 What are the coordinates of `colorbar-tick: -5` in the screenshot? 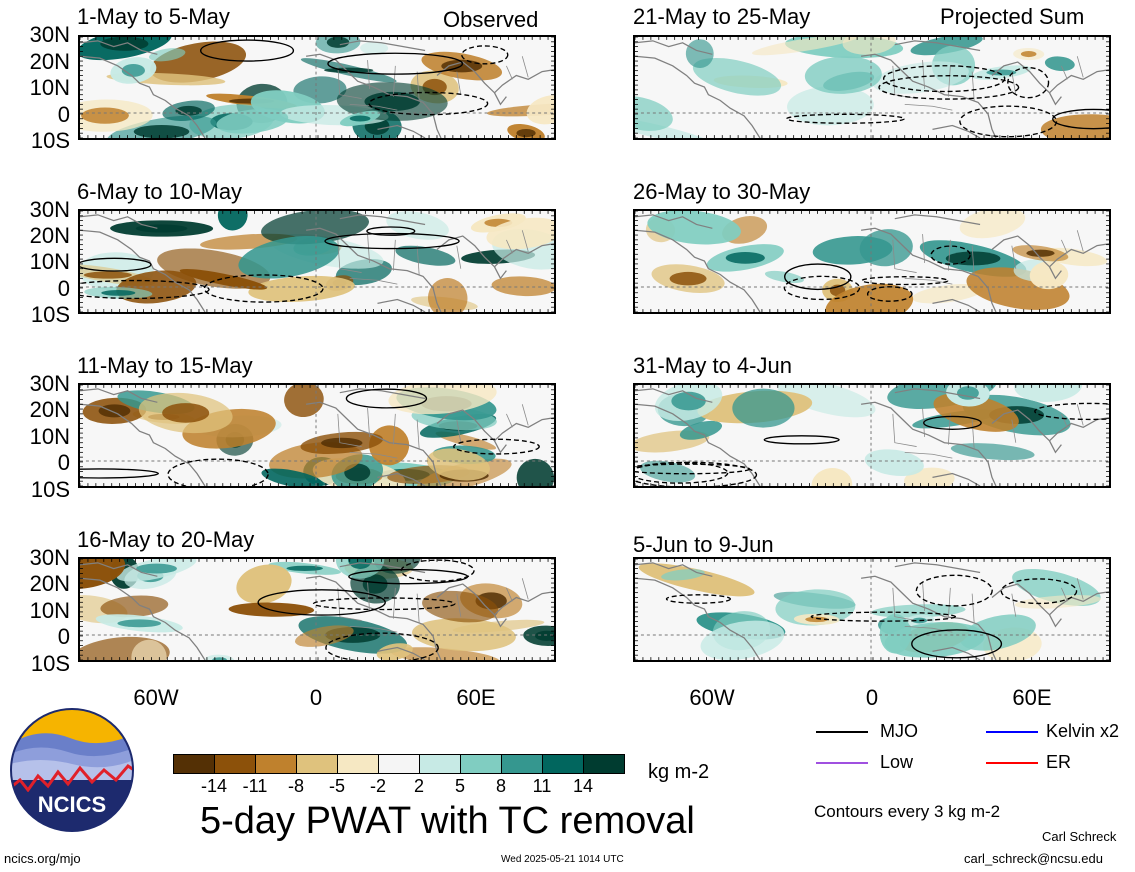 It's located at (336, 786).